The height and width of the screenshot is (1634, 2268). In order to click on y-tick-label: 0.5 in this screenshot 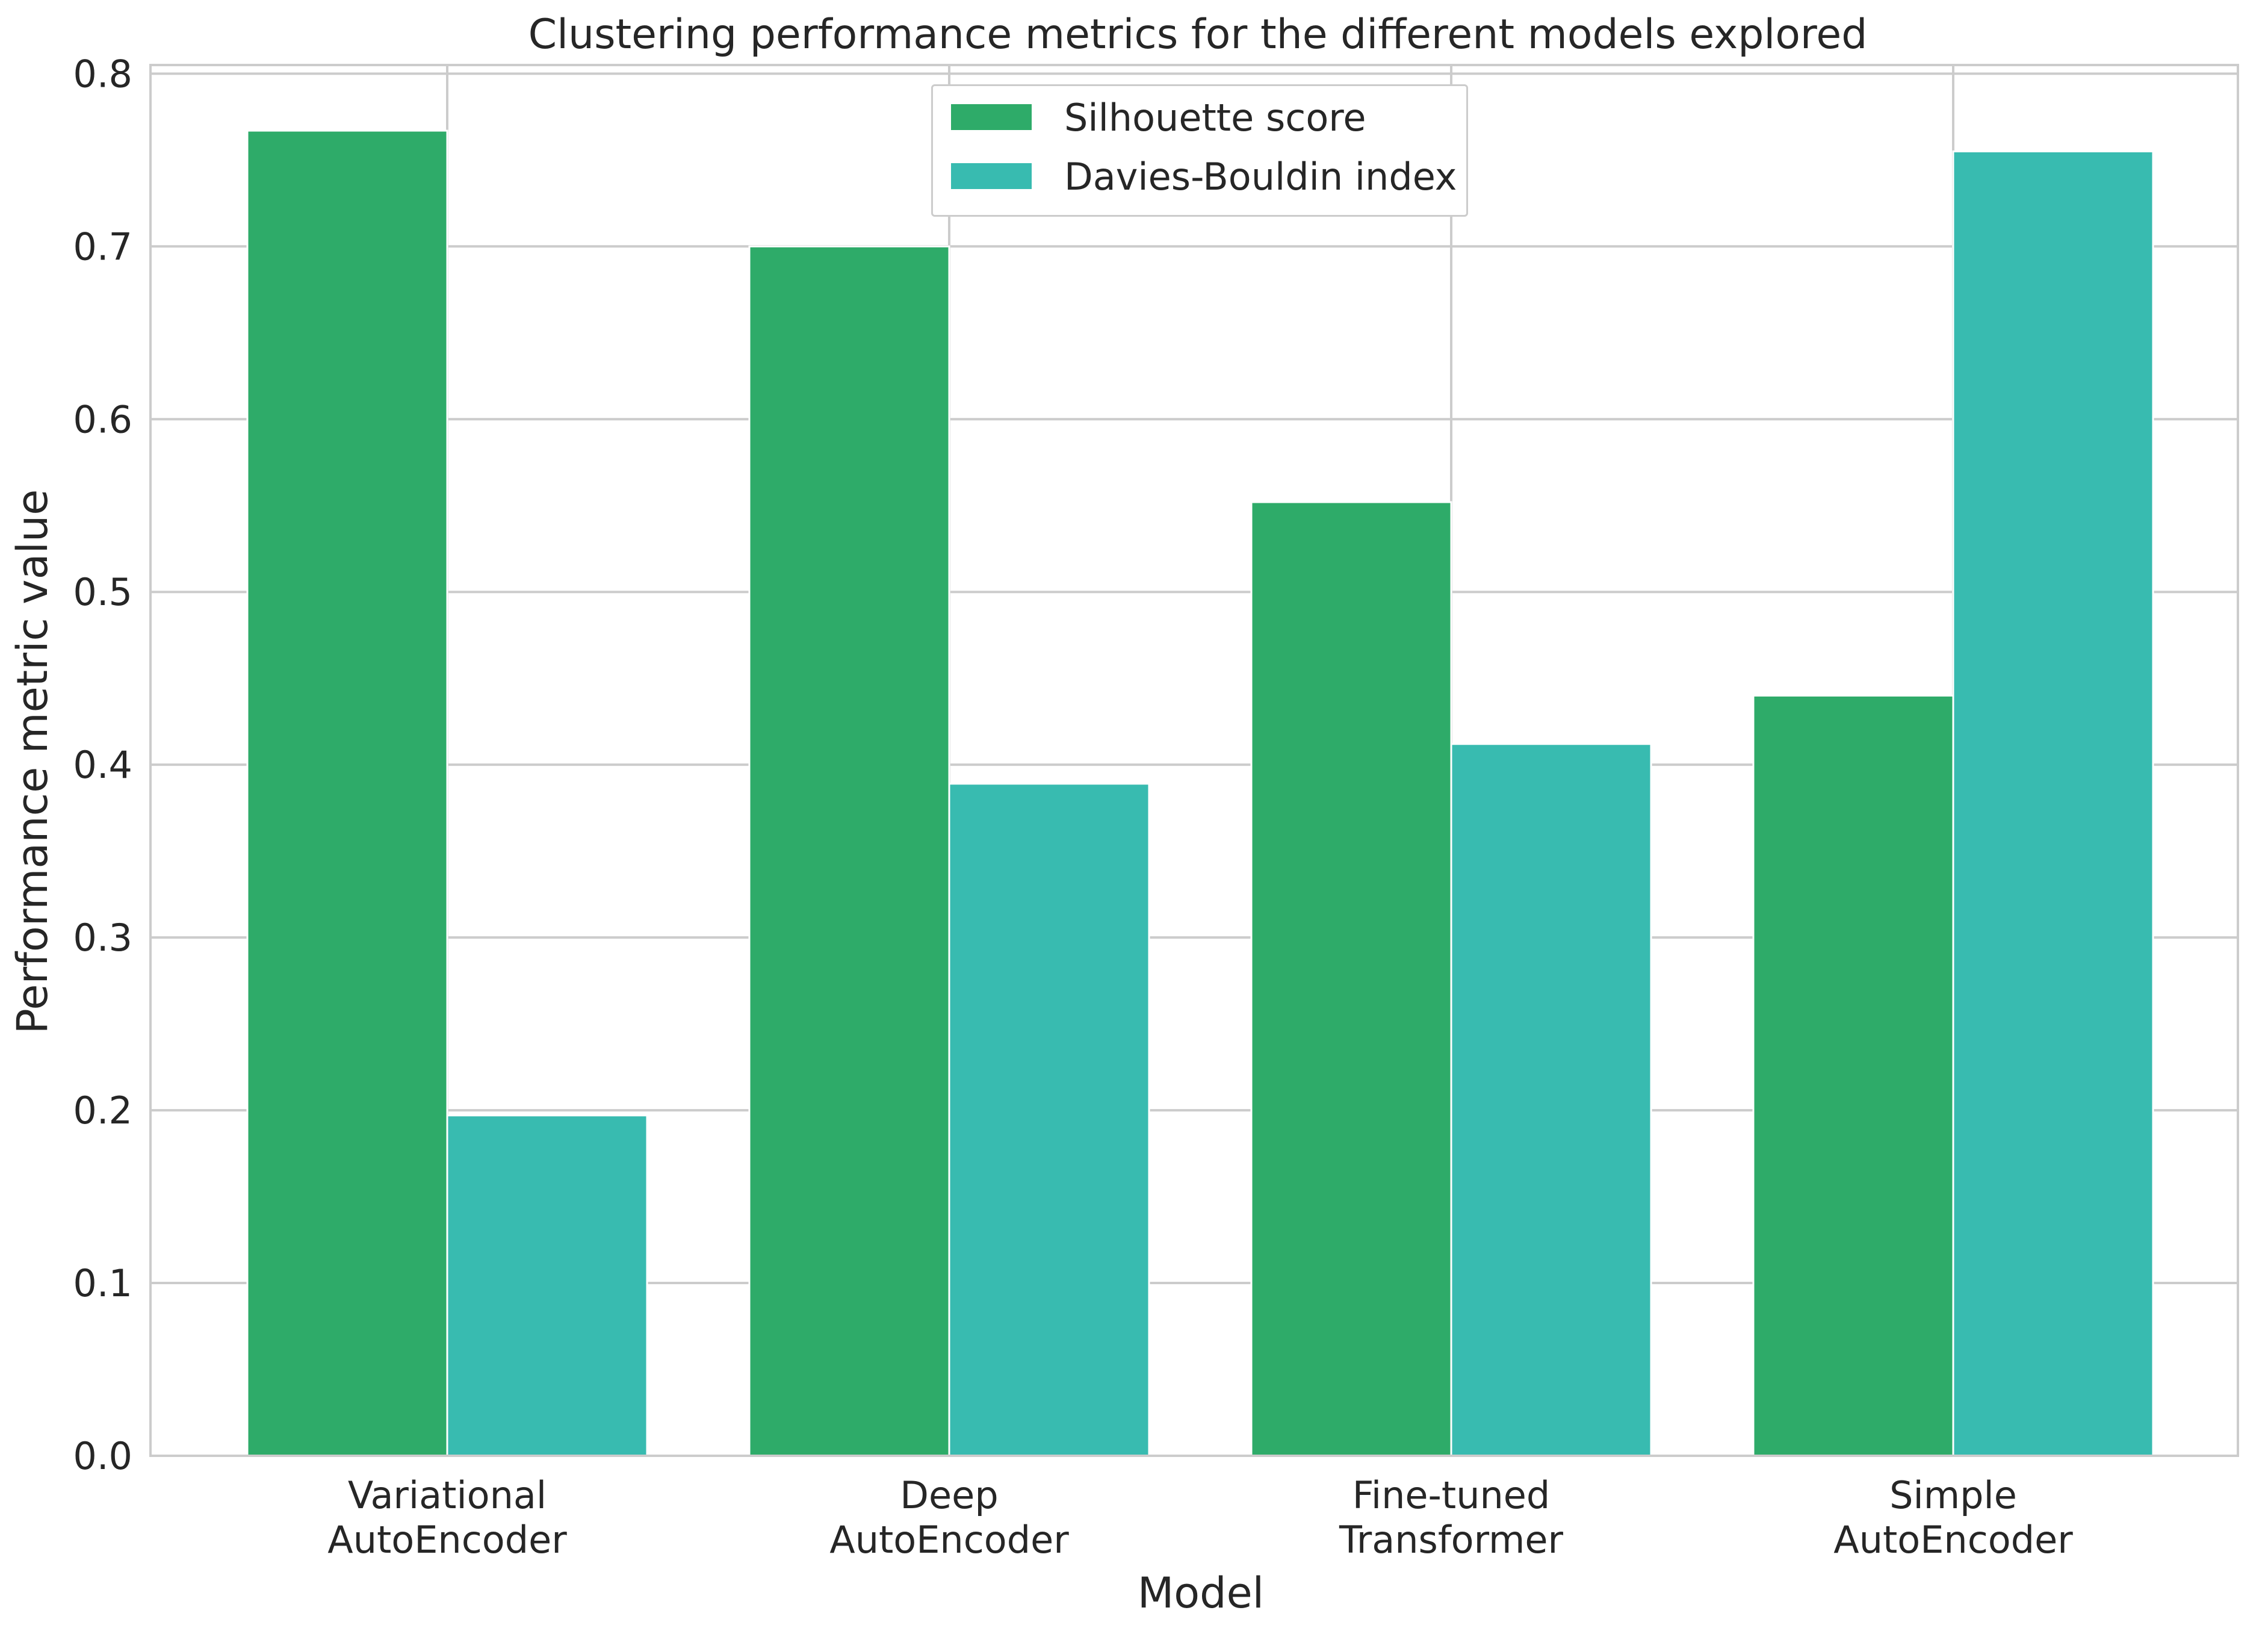, I will do `click(102, 592)`.